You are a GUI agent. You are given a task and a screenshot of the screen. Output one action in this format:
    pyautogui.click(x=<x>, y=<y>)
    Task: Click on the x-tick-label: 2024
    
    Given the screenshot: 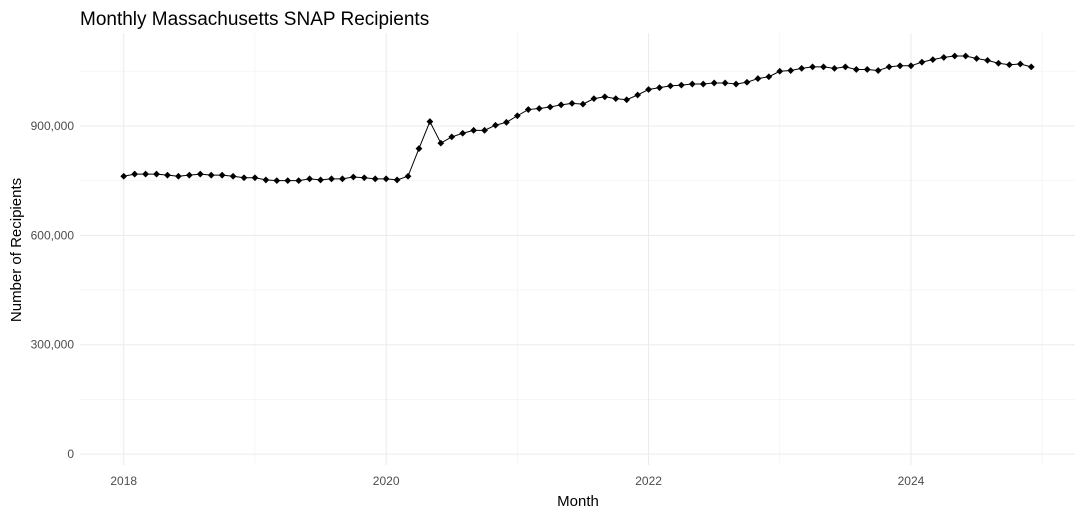 What is the action you would take?
    pyautogui.click(x=911, y=481)
    